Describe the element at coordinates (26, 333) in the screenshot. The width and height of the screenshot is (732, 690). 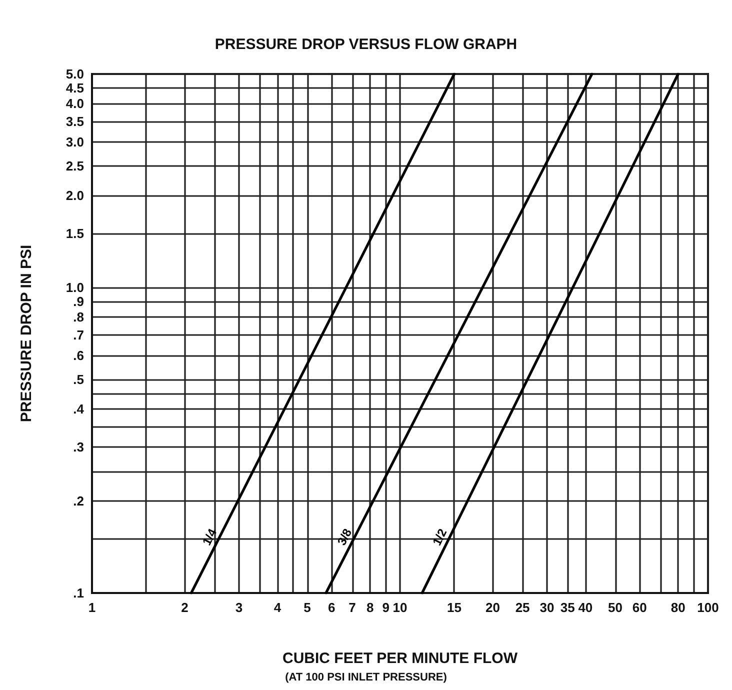
I see `y-axis-title: PRESSURE DROP IN PSI` at that location.